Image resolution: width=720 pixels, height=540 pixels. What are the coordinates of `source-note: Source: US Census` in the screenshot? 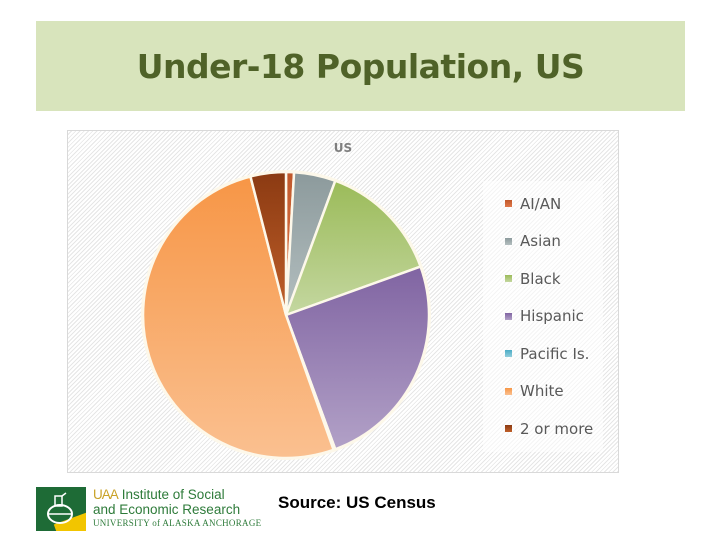 It's located at (357, 502).